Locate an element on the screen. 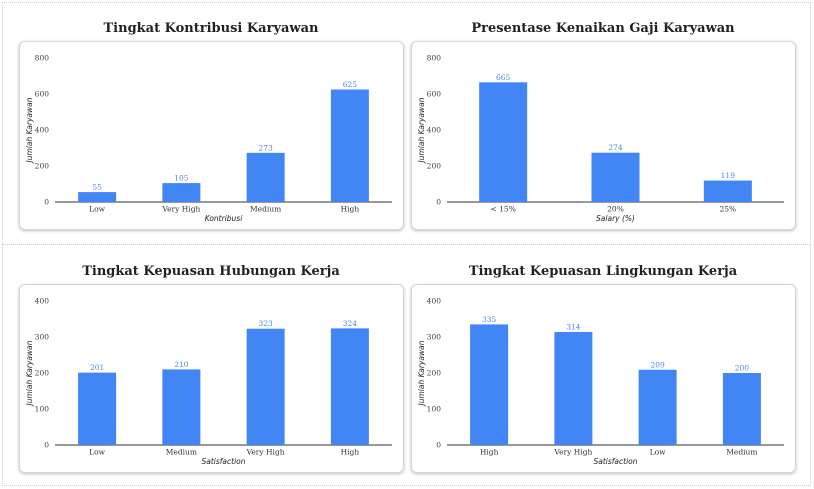 Image resolution: width=814 pixels, height=489 pixels. data-label: 625 is located at coordinates (350, 84).